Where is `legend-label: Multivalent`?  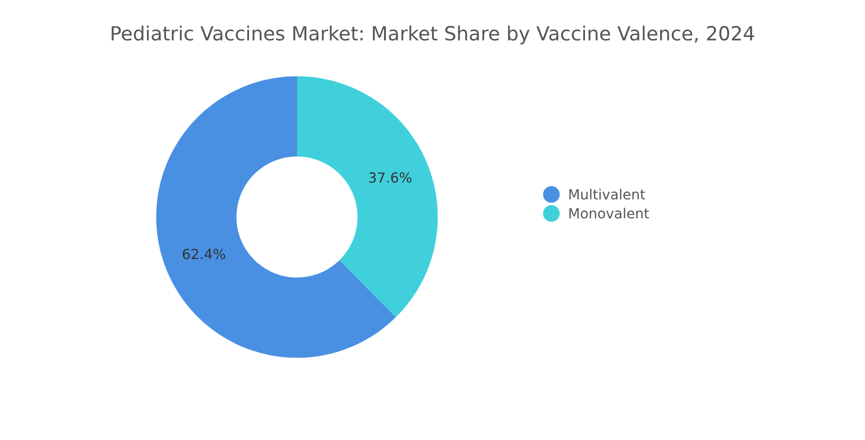
legend-label: Multivalent is located at coordinates (607, 194).